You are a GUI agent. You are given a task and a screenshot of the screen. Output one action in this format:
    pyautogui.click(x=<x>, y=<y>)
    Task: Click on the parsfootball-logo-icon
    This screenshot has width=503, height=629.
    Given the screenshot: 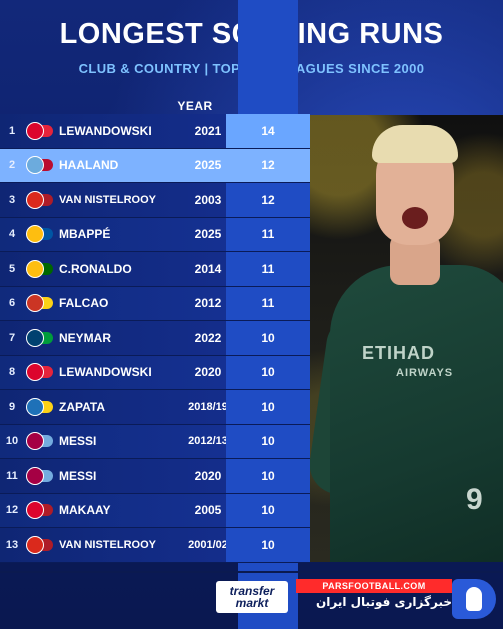 What is the action you would take?
    pyautogui.click(x=474, y=599)
    